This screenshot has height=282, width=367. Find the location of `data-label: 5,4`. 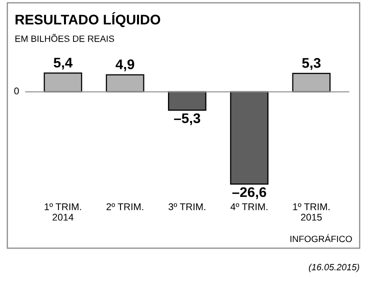

data-label: 5,4 is located at coordinates (63, 64).